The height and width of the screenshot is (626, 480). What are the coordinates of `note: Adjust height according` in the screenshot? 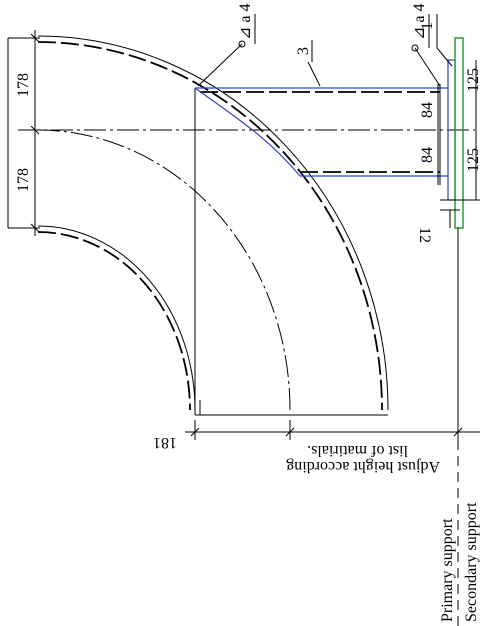 It's located at (363, 466).